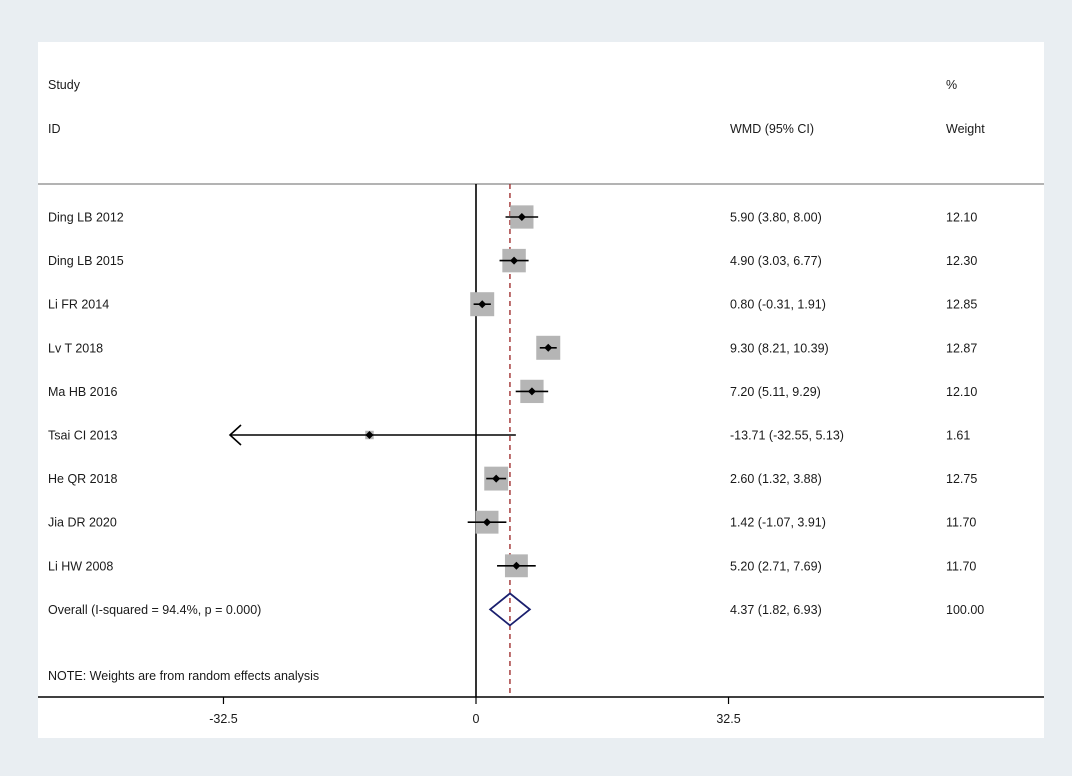 The width and height of the screenshot is (1072, 776). I want to click on study-label: Ma HB 2016, so click(83, 392).